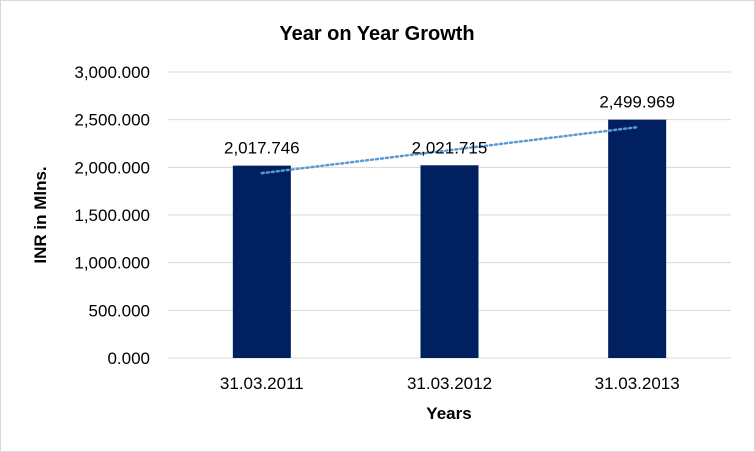 This screenshot has width=755, height=452. I want to click on x-tick-label: 31.03.2011, so click(262, 383).